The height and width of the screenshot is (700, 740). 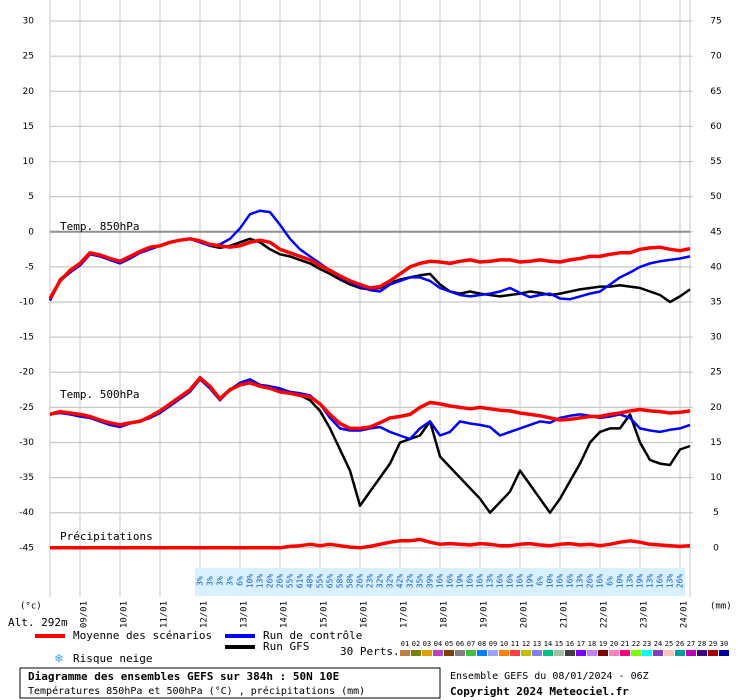 What do you see at coordinates (312, 635) in the screenshot?
I see `legend-label: Run de contrôle` at bounding box center [312, 635].